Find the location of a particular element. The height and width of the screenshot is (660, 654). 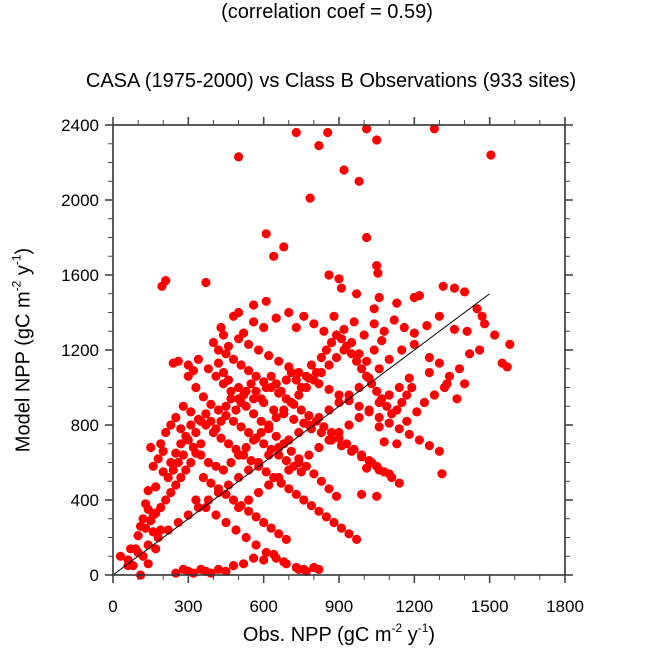

y-axis-label-mid: y is located at coordinates (23, 273).